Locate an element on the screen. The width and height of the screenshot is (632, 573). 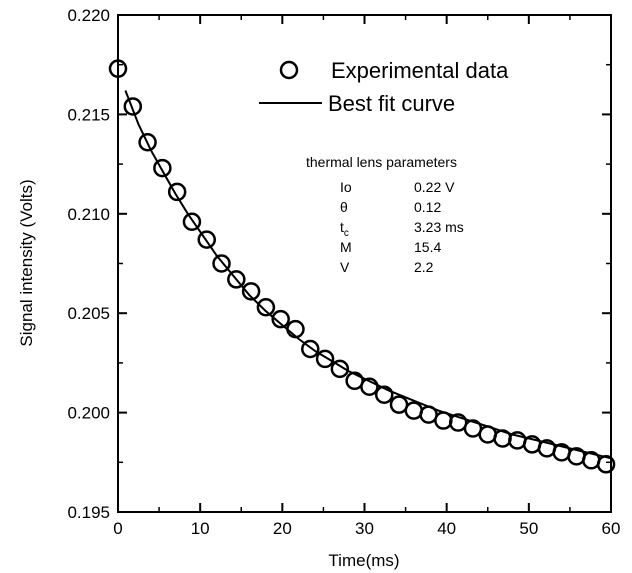
parameter-symbol: V is located at coordinates (345, 267).